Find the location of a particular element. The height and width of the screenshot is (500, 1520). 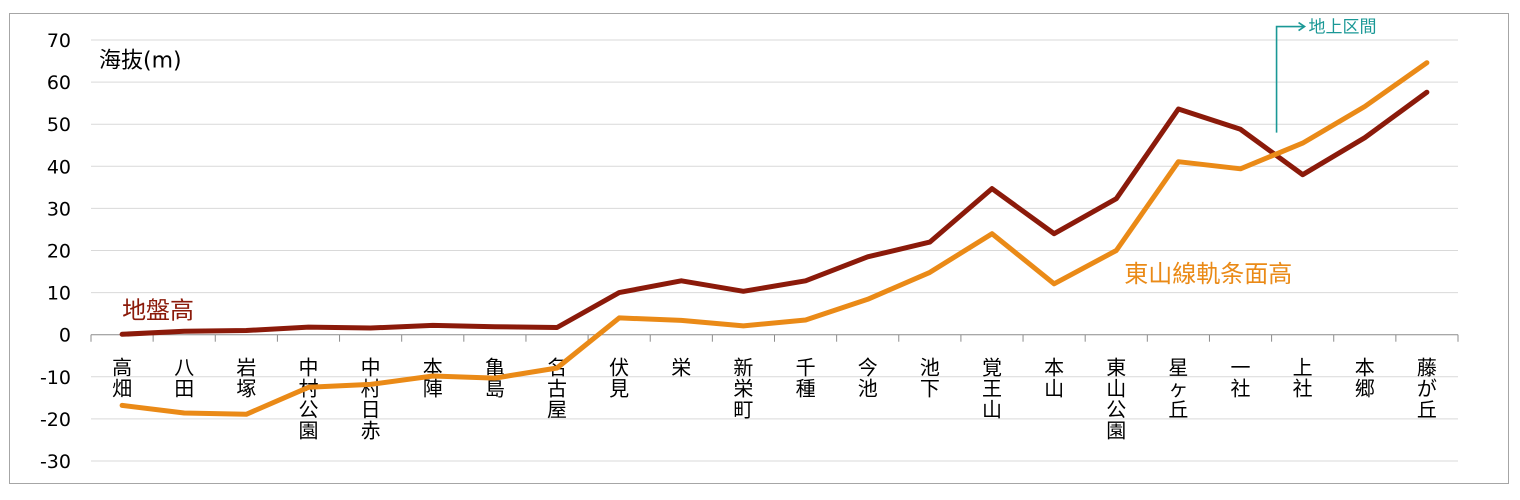

x-category-label: 見 is located at coordinates (619, 389).